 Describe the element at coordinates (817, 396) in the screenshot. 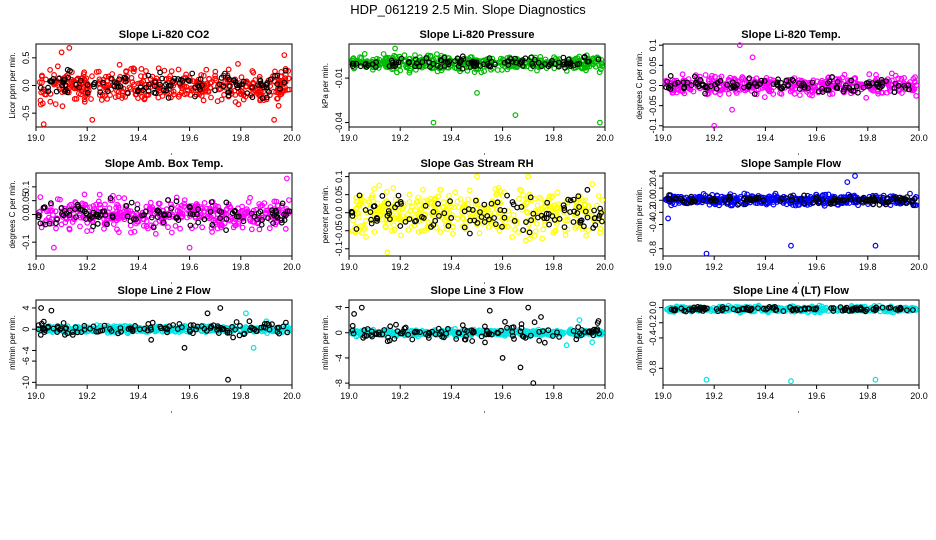

I see `x-tick-label: 19.6` at that location.